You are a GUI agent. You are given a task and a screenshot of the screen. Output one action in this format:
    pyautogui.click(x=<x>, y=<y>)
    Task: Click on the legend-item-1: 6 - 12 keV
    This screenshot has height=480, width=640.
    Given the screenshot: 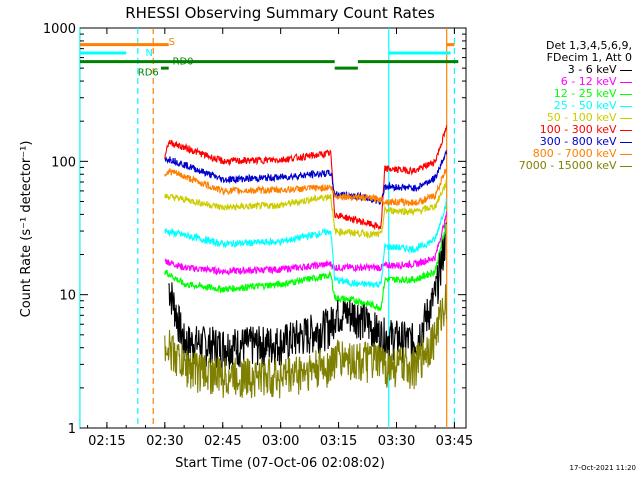 What is the action you would take?
    pyautogui.click(x=559, y=82)
    